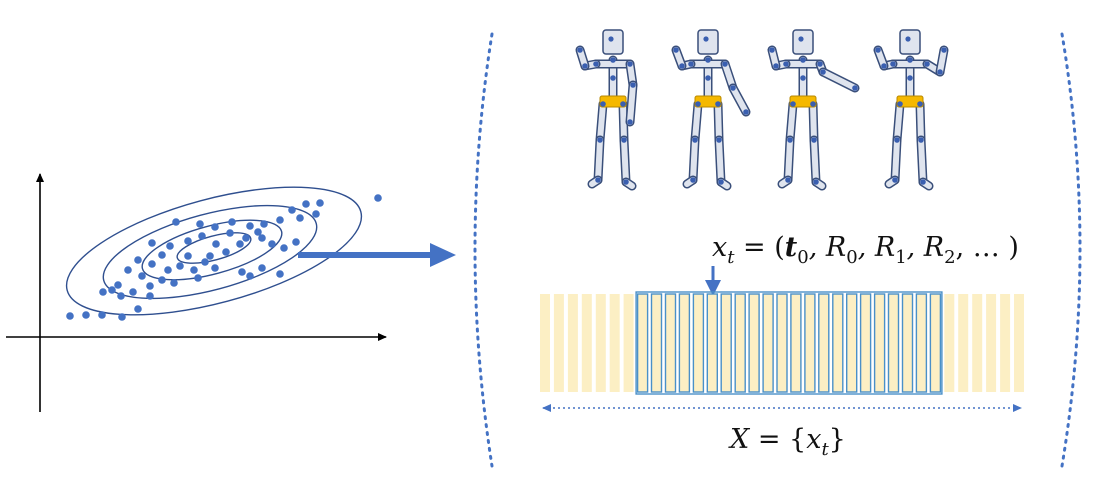  I want to click on pose-vector-label: xt = (t0, R0, R1, R2, … ), so click(865, 250).